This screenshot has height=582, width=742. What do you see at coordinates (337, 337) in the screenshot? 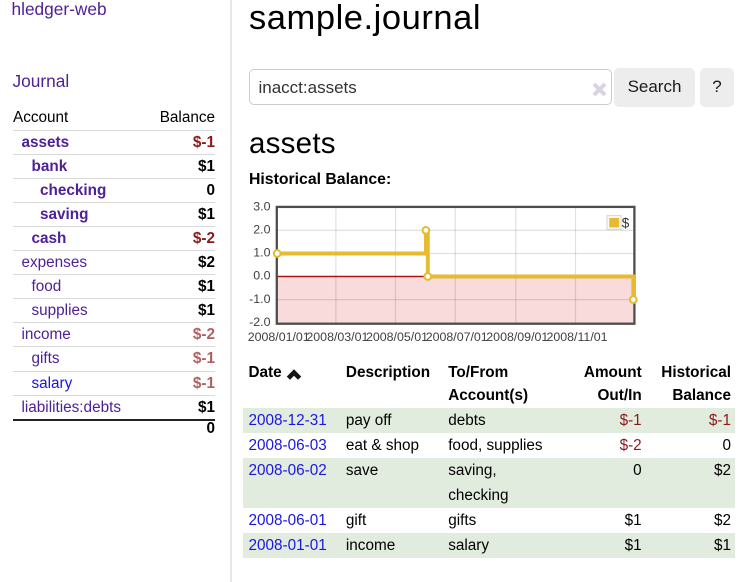
I see `svg-text: 2008/03/01` at bounding box center [337, 337].